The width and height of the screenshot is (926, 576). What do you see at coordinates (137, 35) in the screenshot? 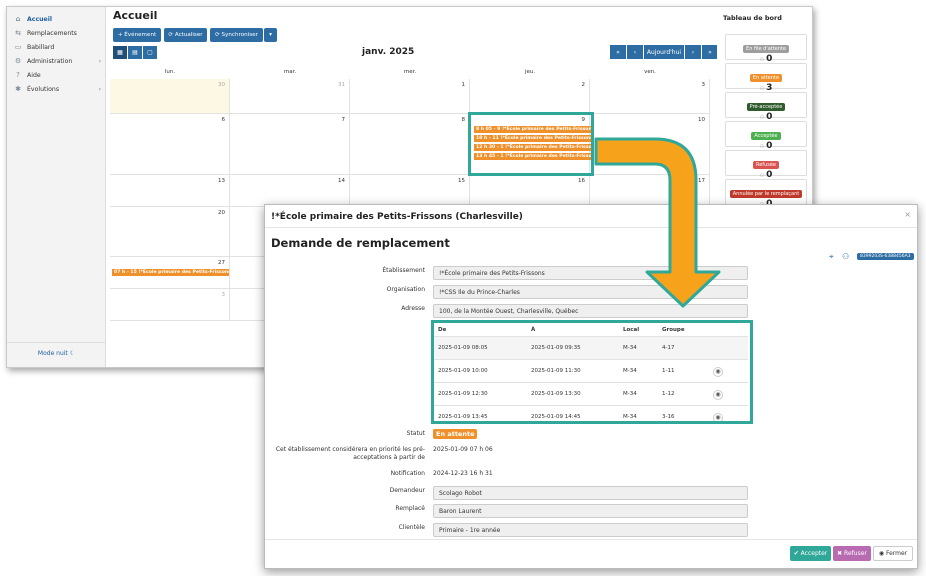
I see `add-event-button: + Événement` at bounding box center [137, 35].